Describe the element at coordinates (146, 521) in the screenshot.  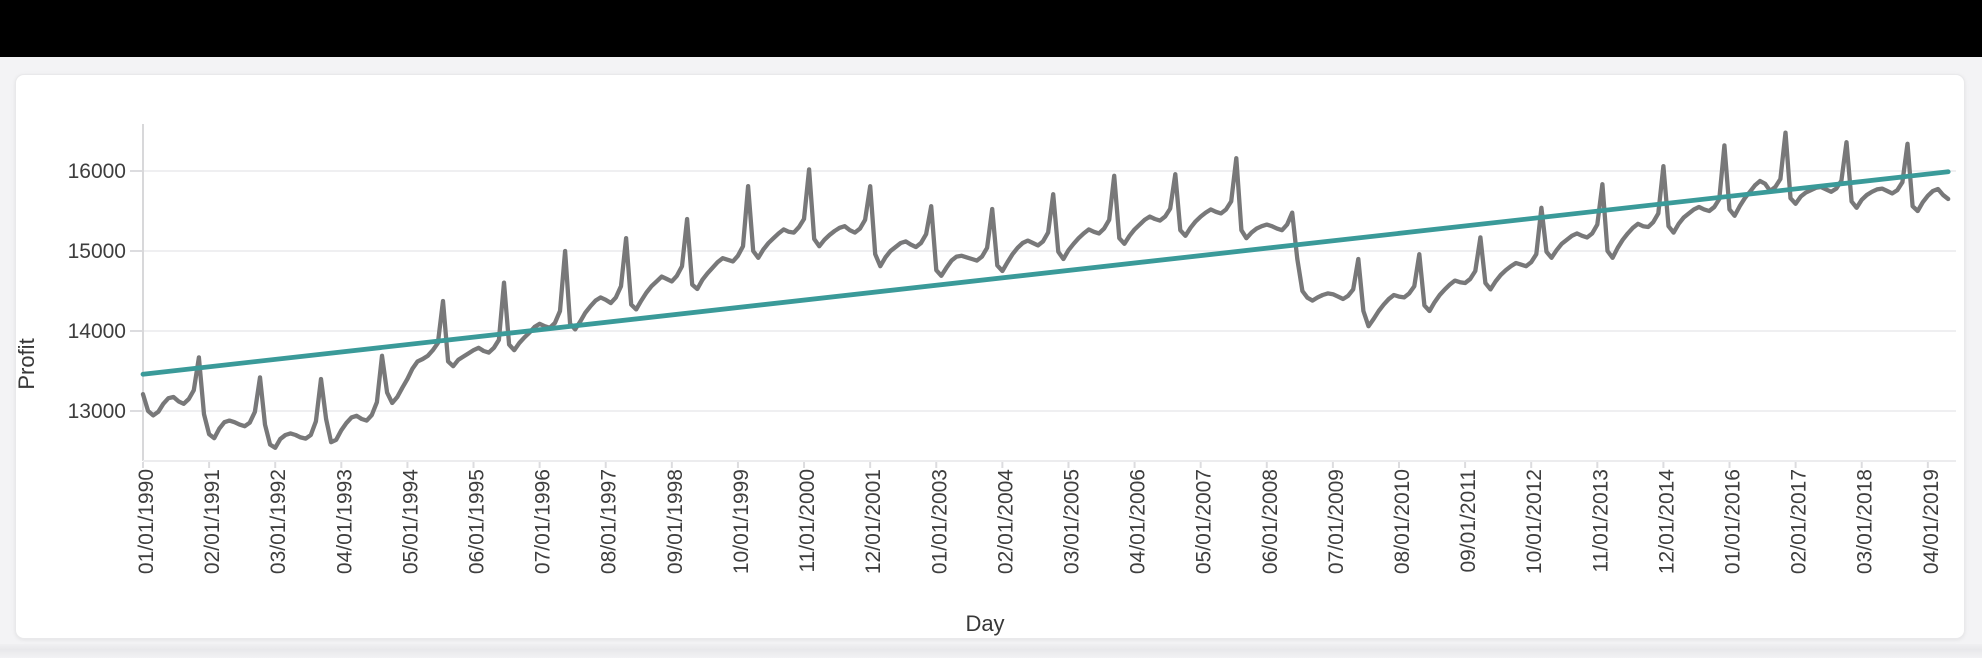
I see `x-tick-label: 01/01/1990` at that location.